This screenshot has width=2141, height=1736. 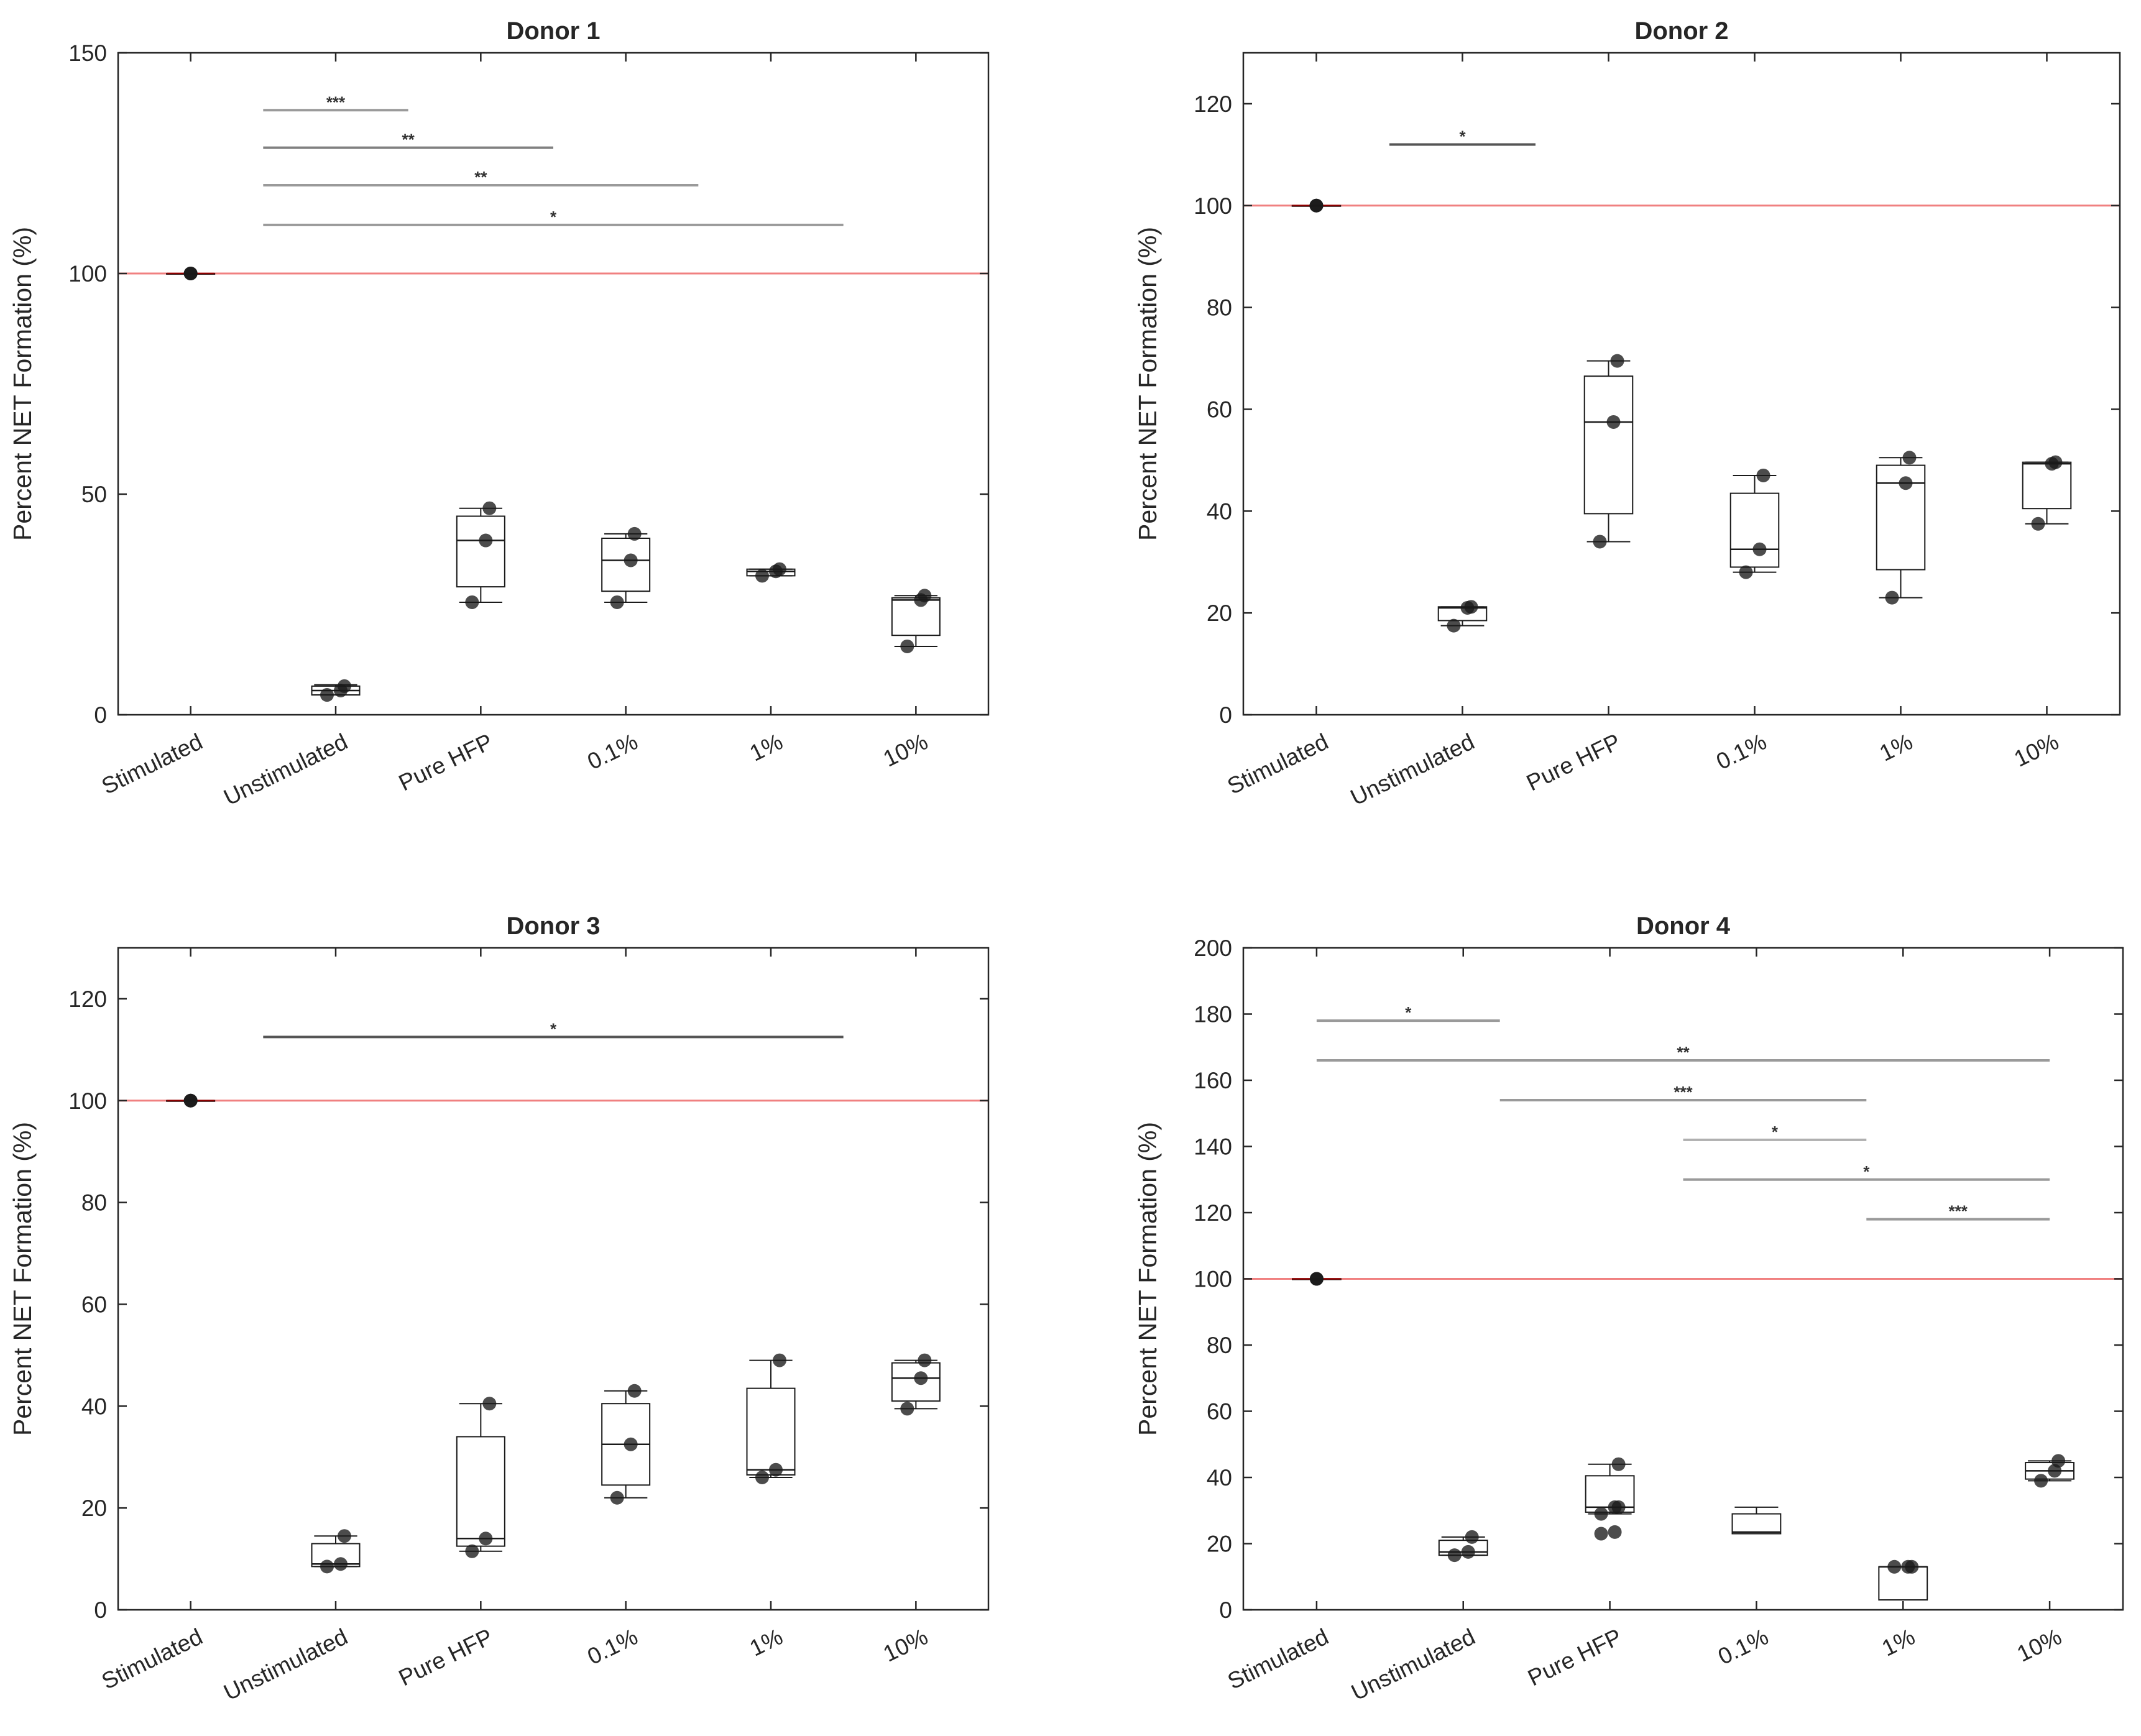 I want to click on y-tick-label: 80, so click(x=94, y=1203).